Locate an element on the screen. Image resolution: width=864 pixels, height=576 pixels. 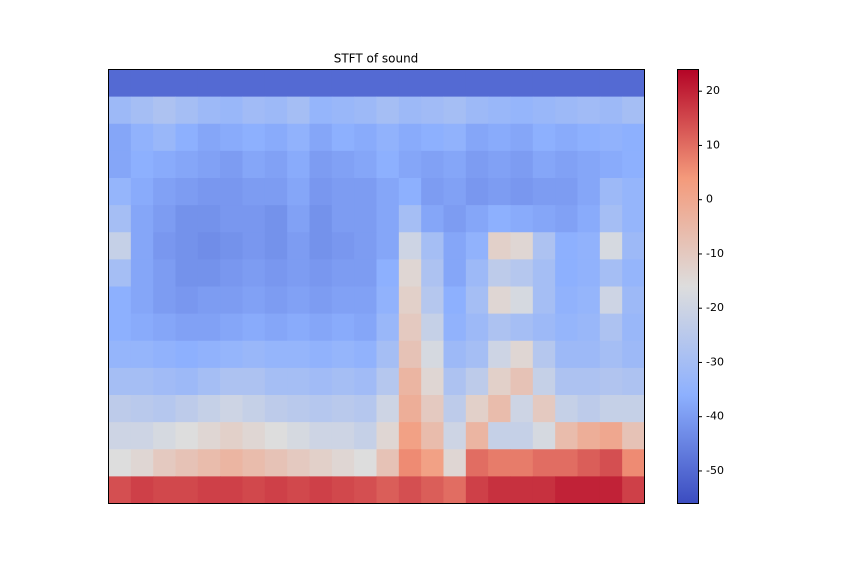
colorbar-tick-label: -10 is located at coordinates (715, 253).